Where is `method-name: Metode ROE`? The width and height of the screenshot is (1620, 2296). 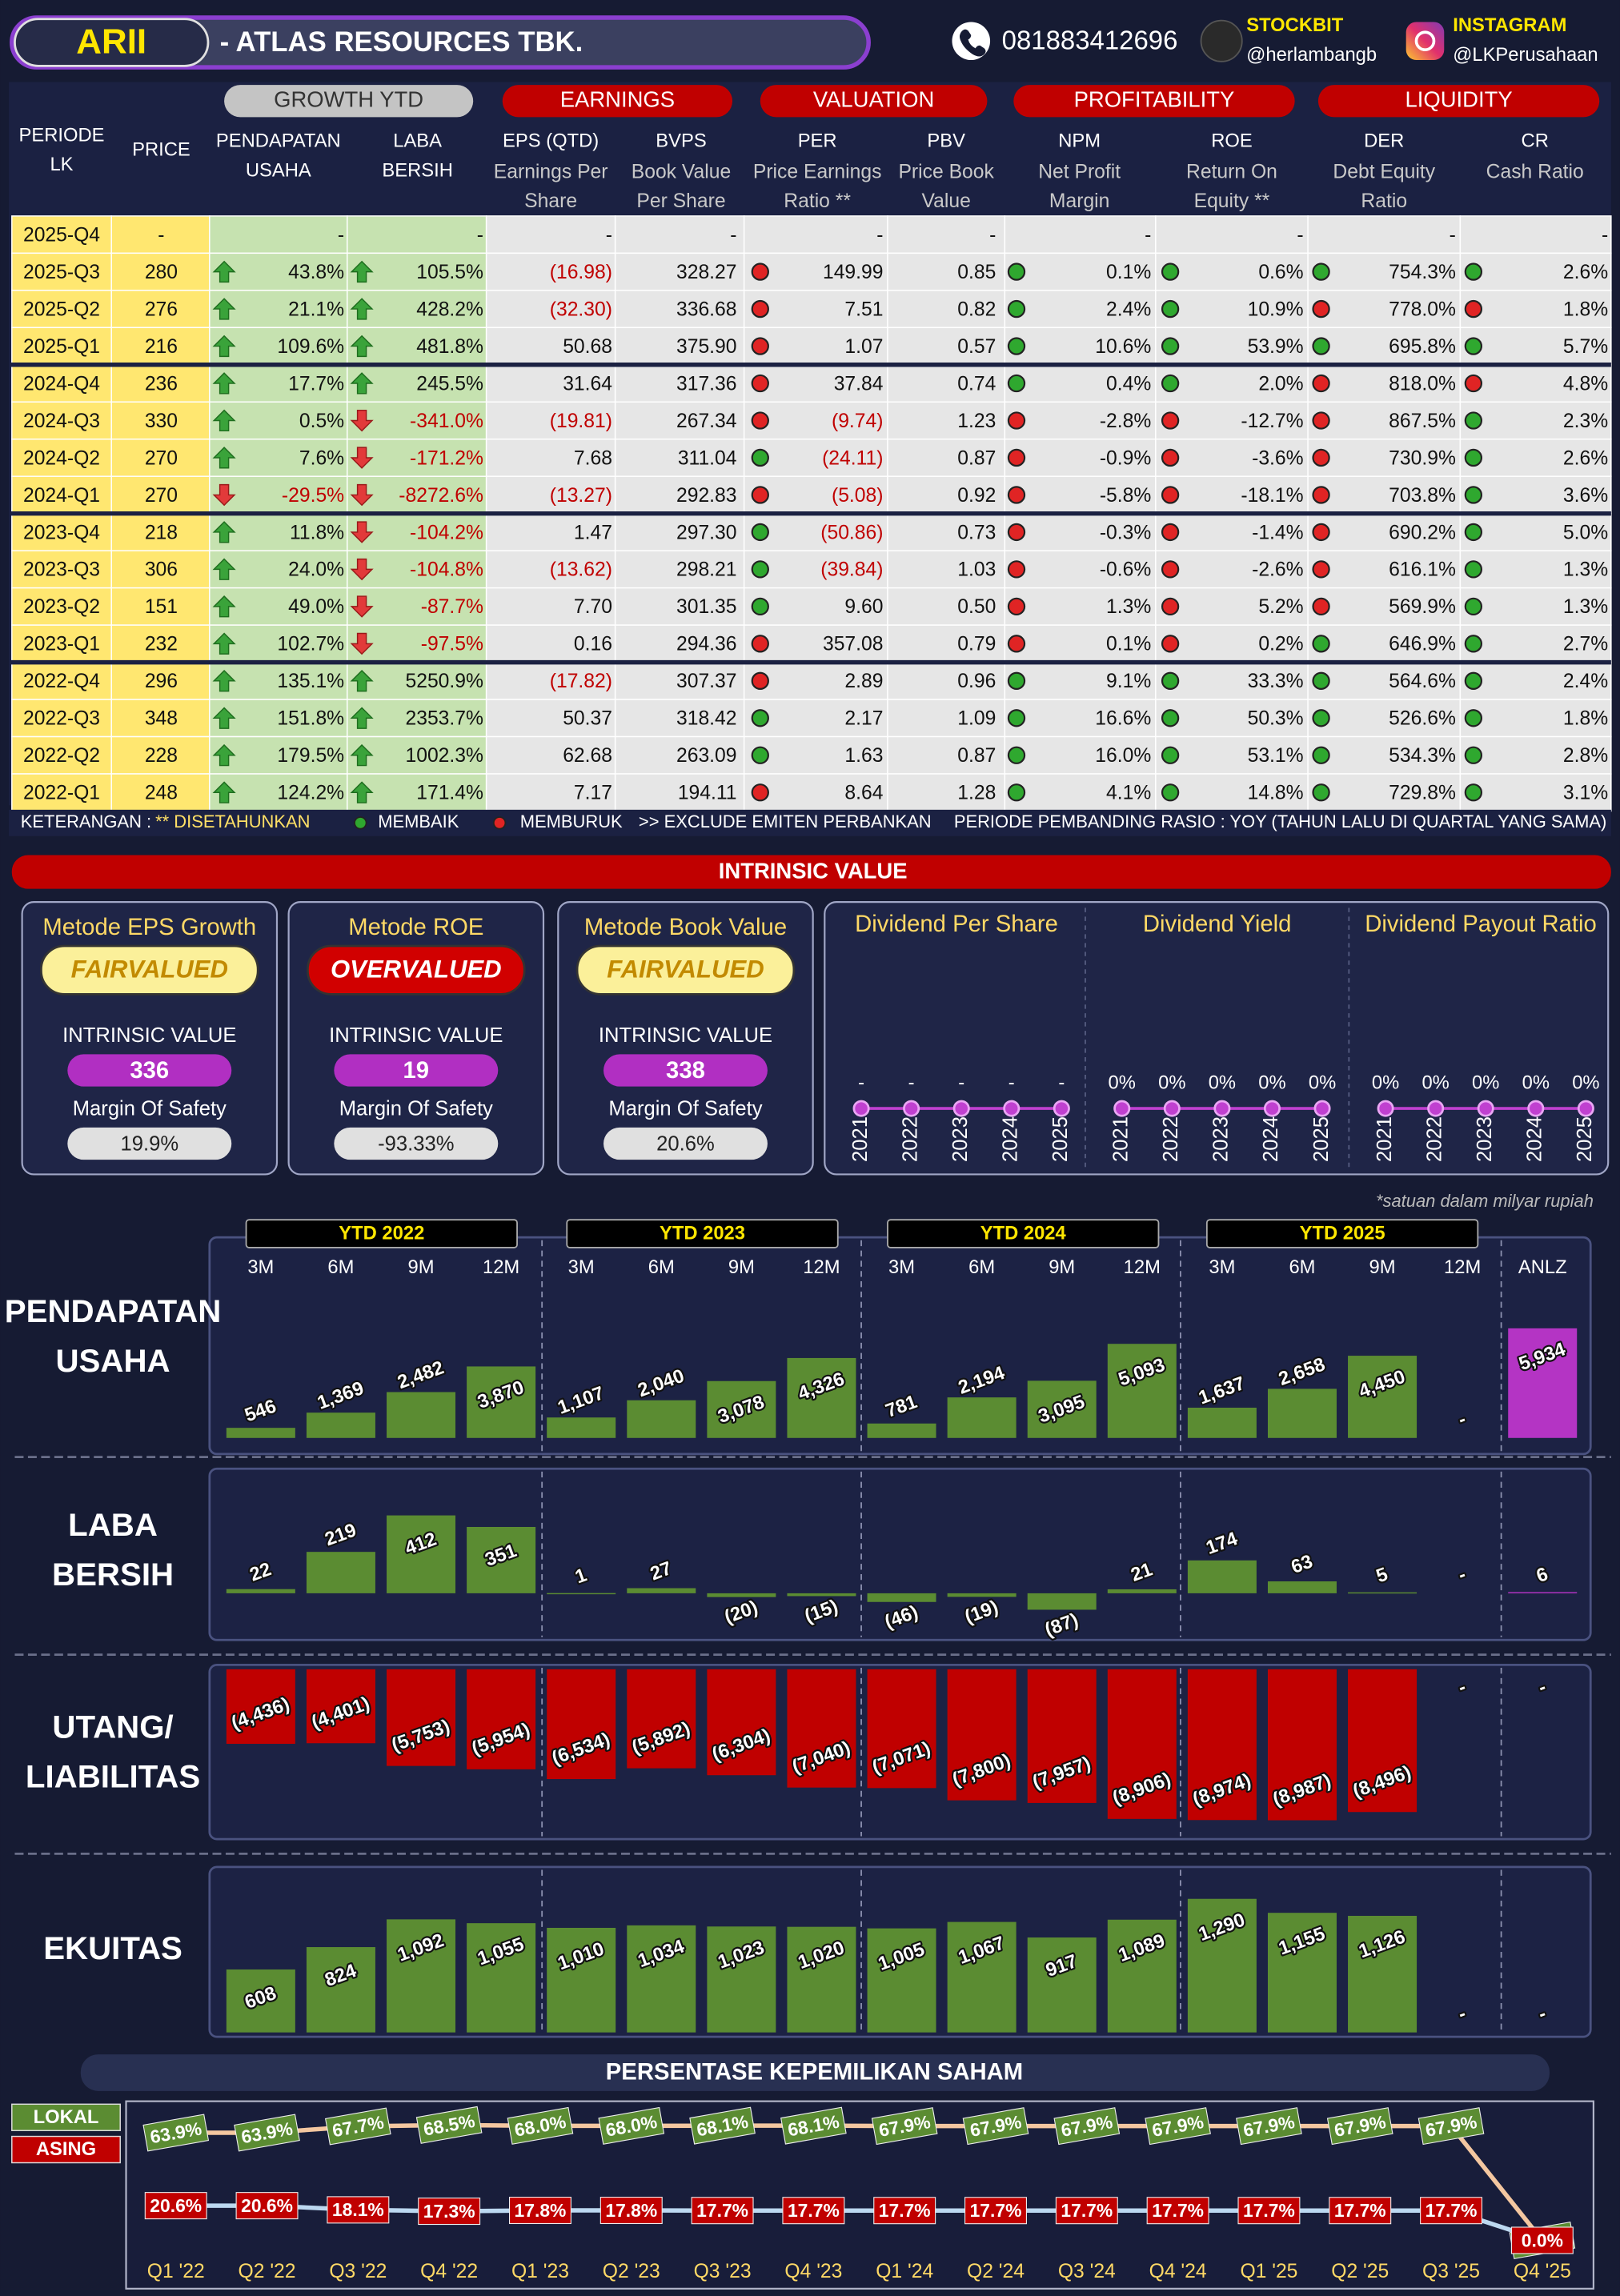
method-name: Metode ROE is located at coordinates (415, 927).